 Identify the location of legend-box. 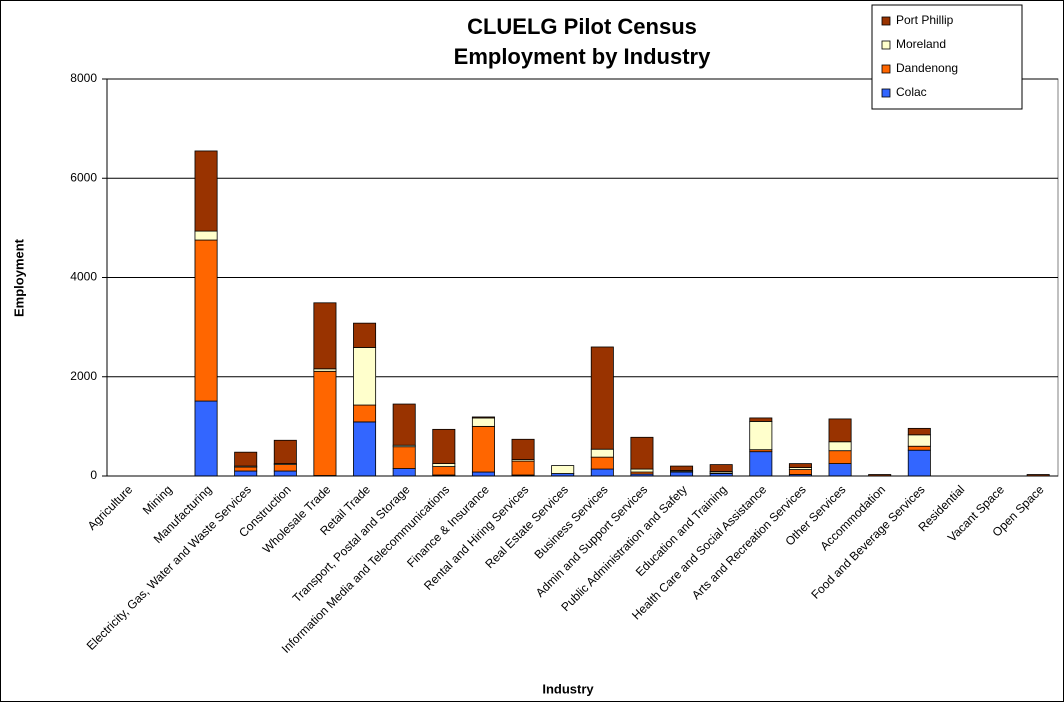
(947, 57).